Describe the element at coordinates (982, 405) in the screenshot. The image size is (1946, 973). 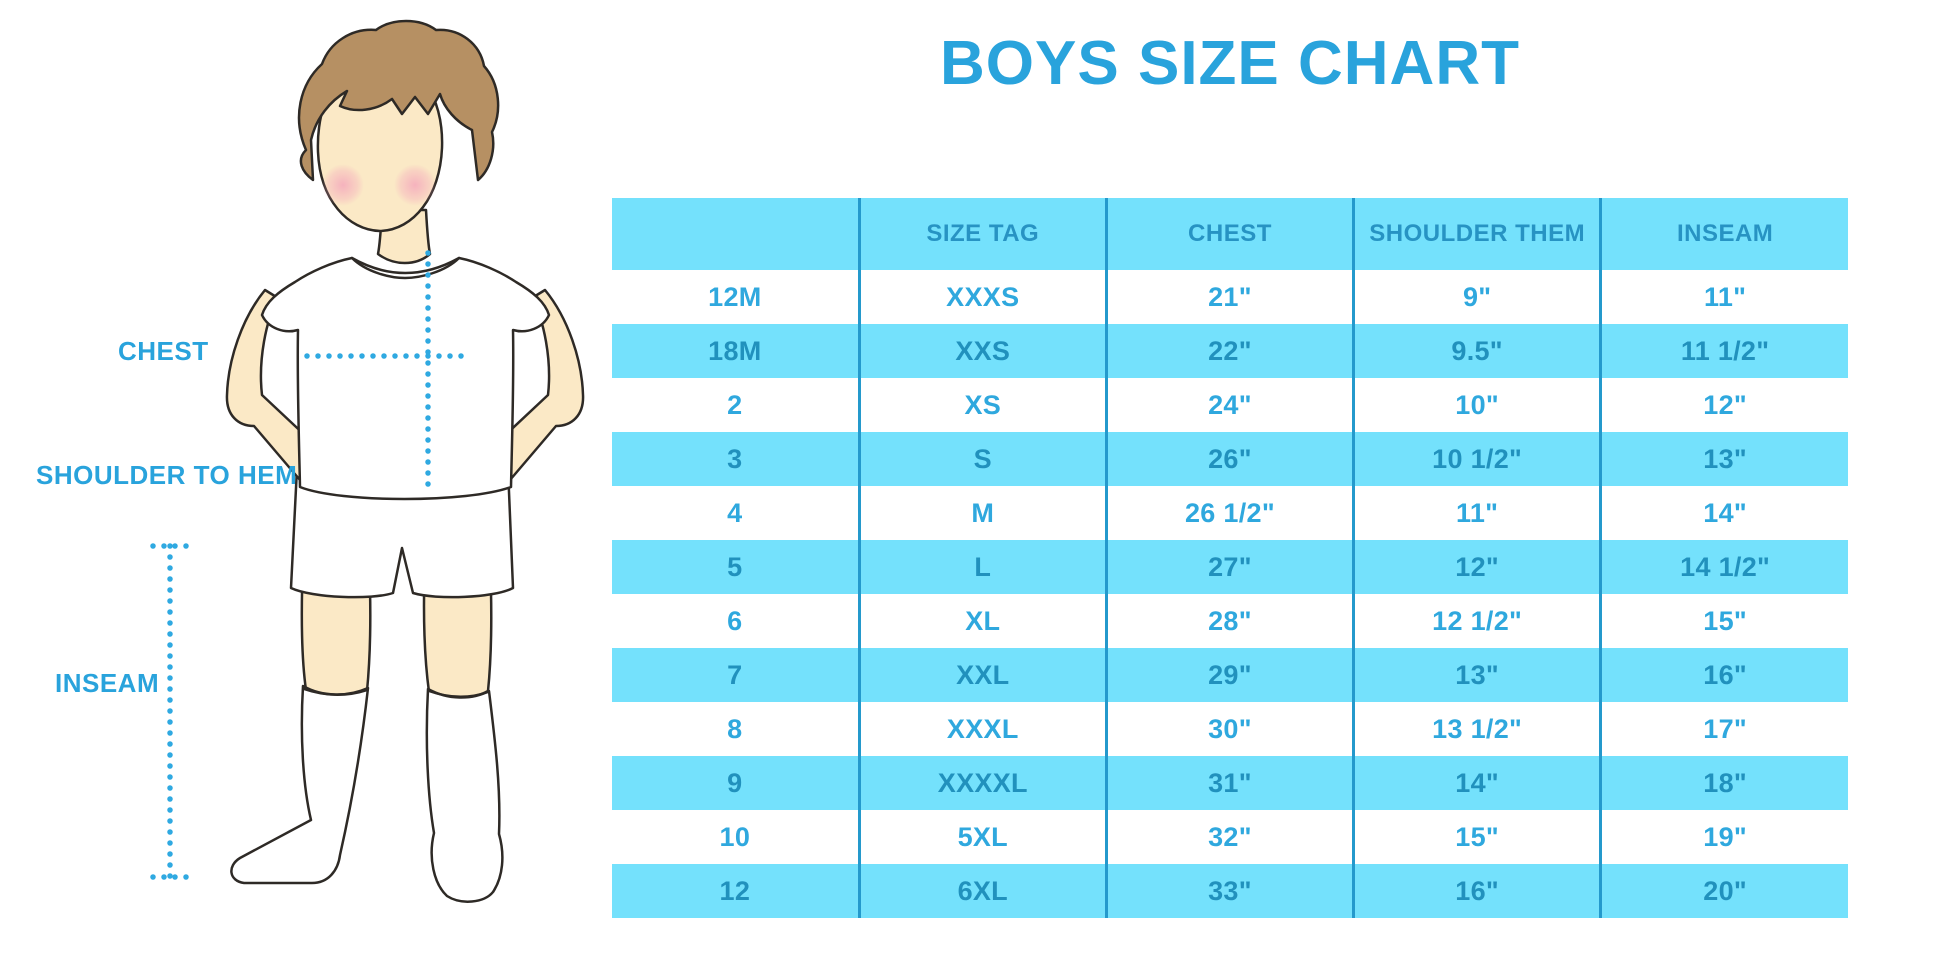
I see `size-cell: XS` at that location.